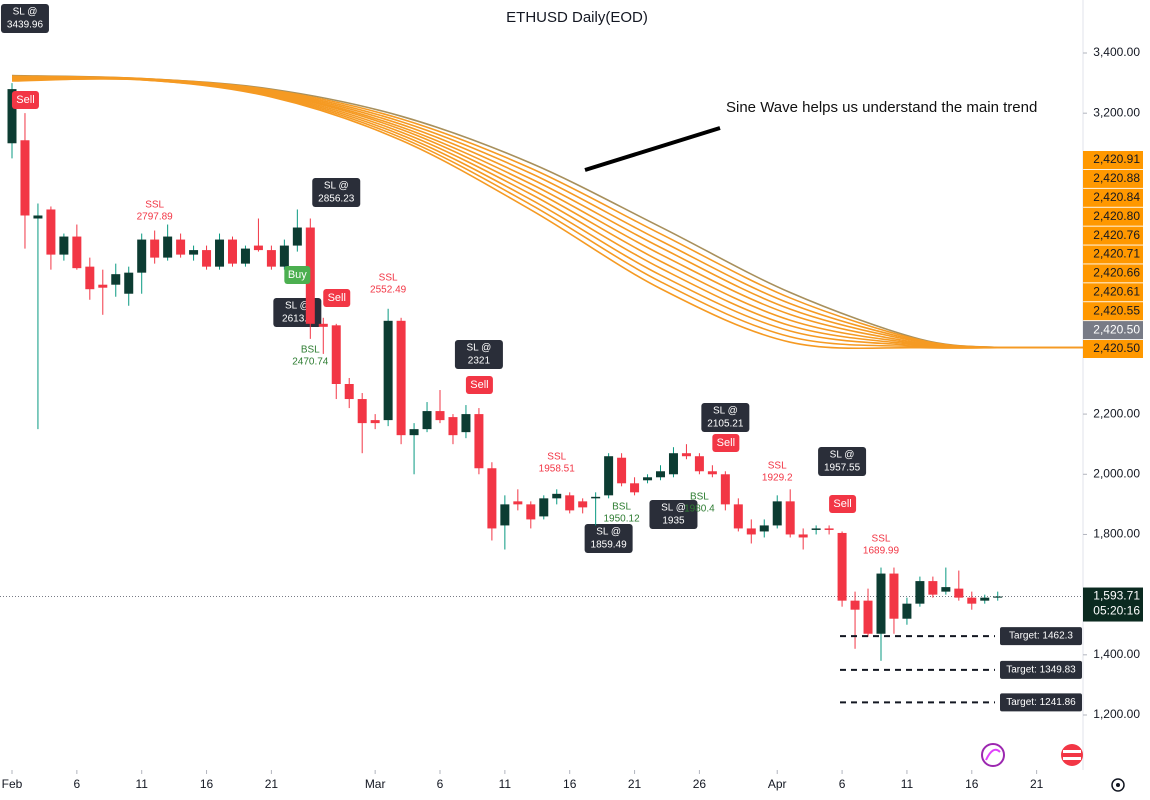  I want to click on sine-price-label: 2,420.84, so click(1116, 197).